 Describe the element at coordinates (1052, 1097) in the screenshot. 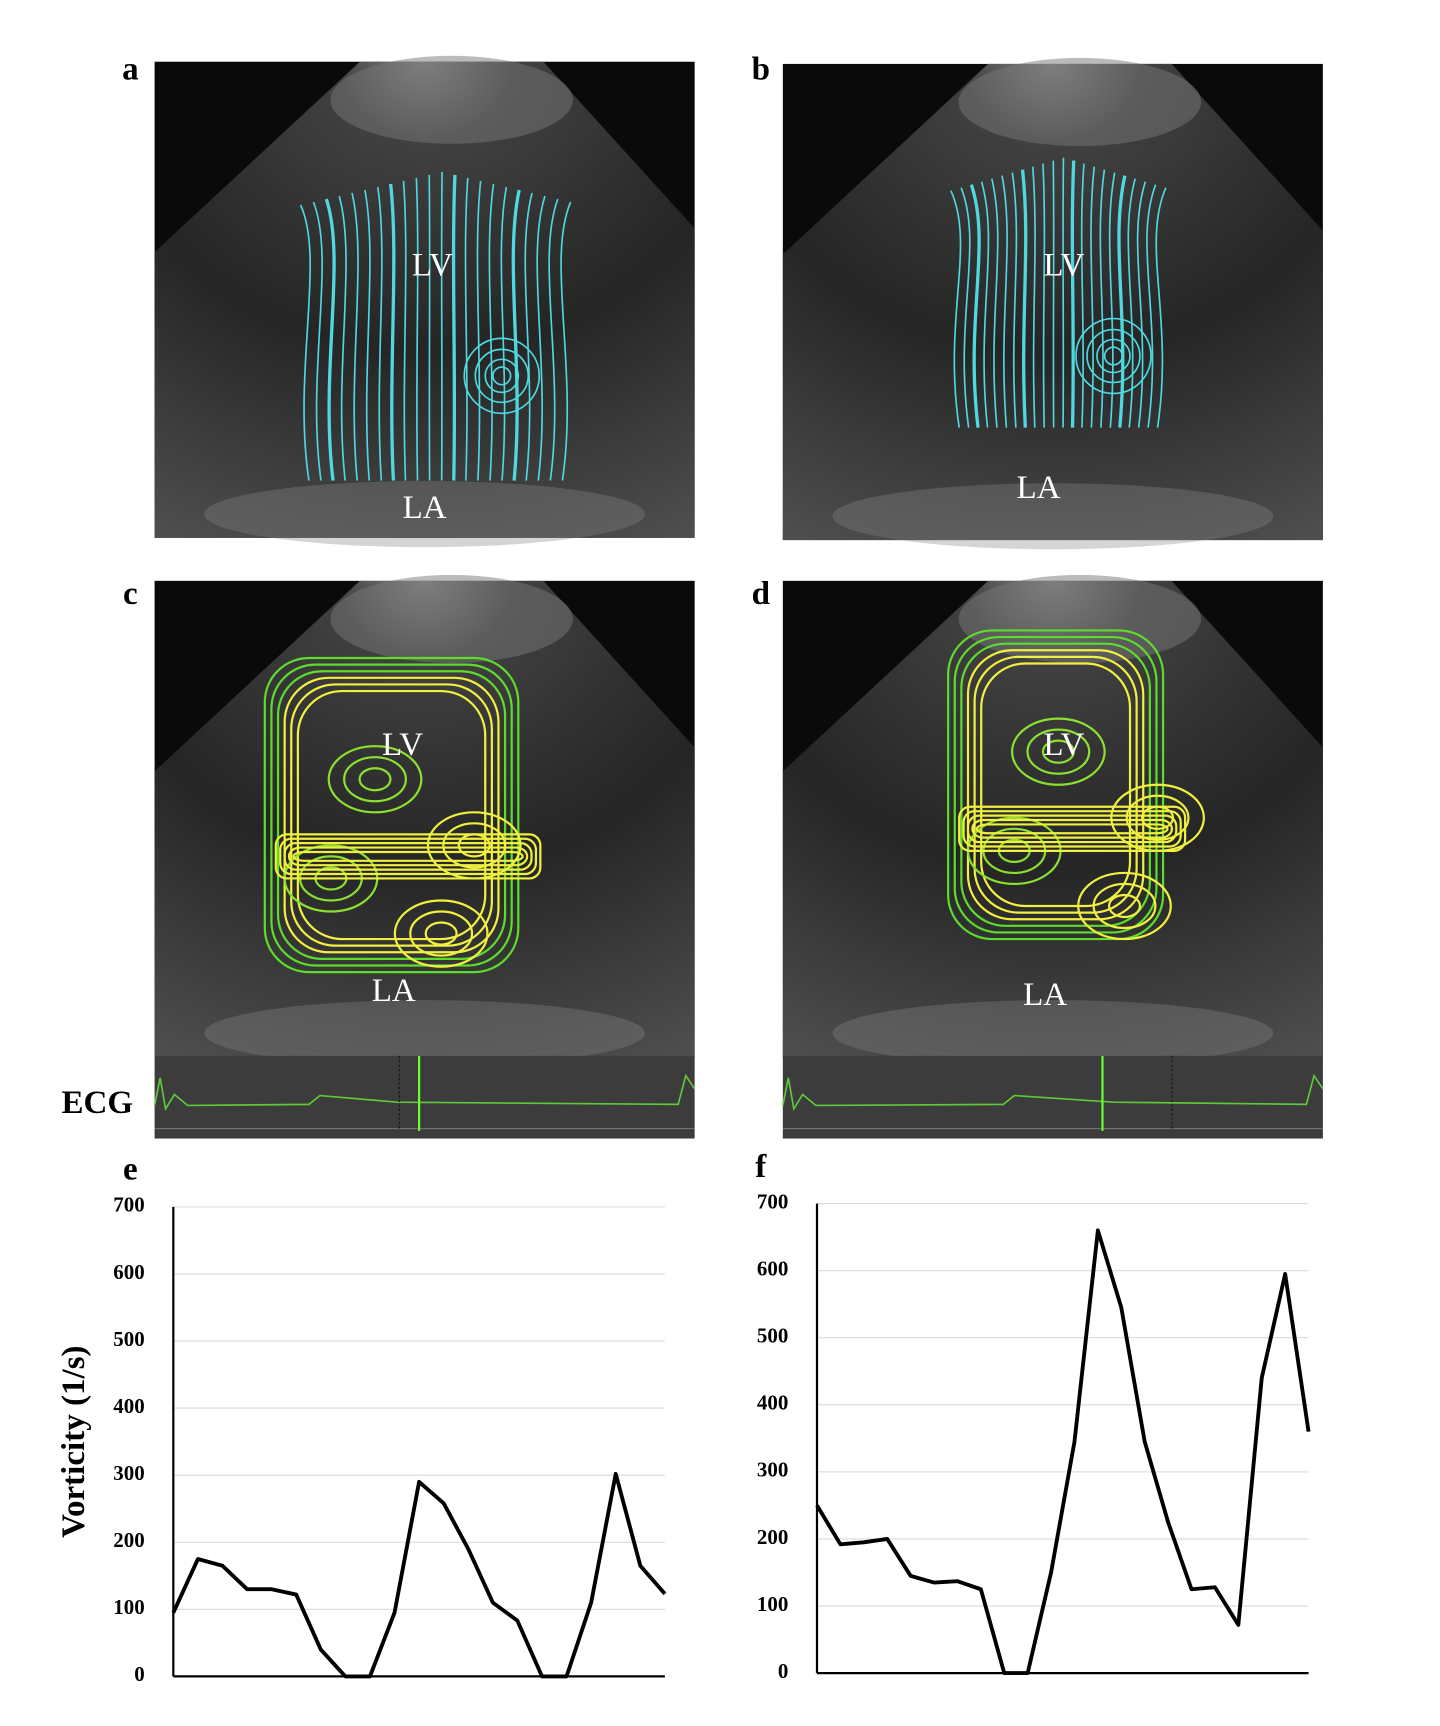

I see `ecg-background` at that location.